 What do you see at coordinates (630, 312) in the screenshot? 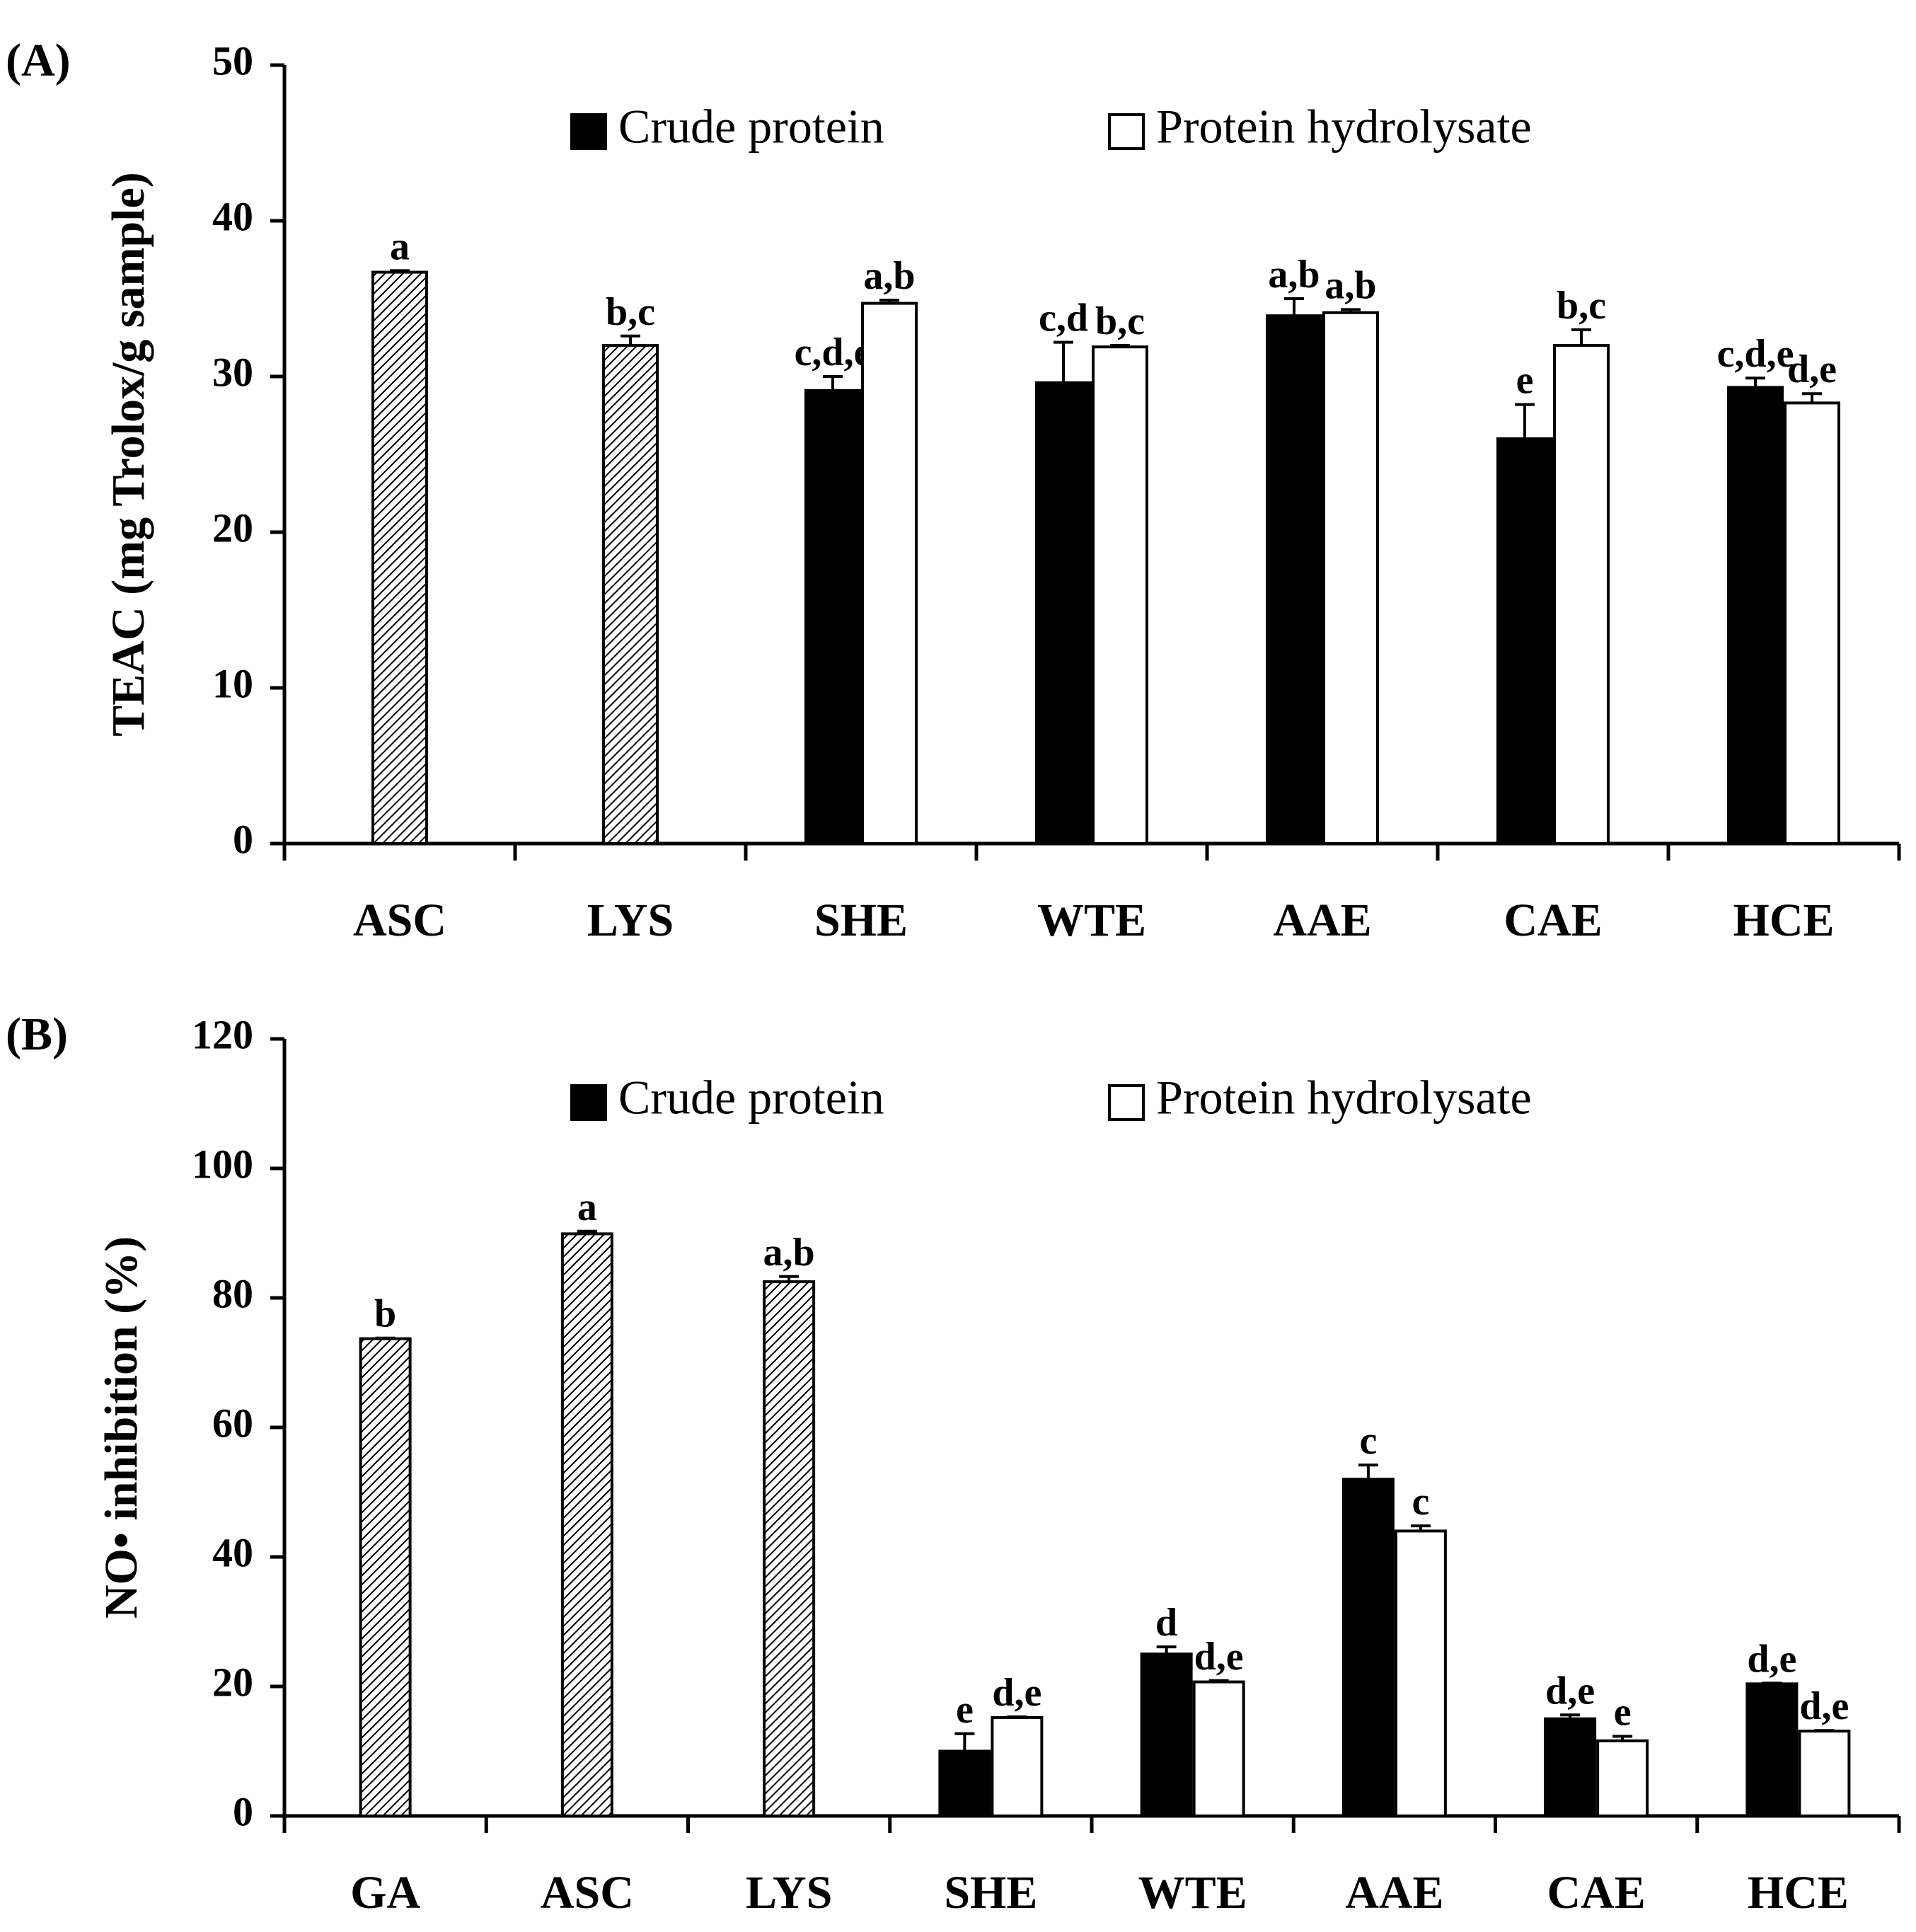
I see `panel-a-bar-ref-lys-letter: b,c` at bounding box center [630, 312].